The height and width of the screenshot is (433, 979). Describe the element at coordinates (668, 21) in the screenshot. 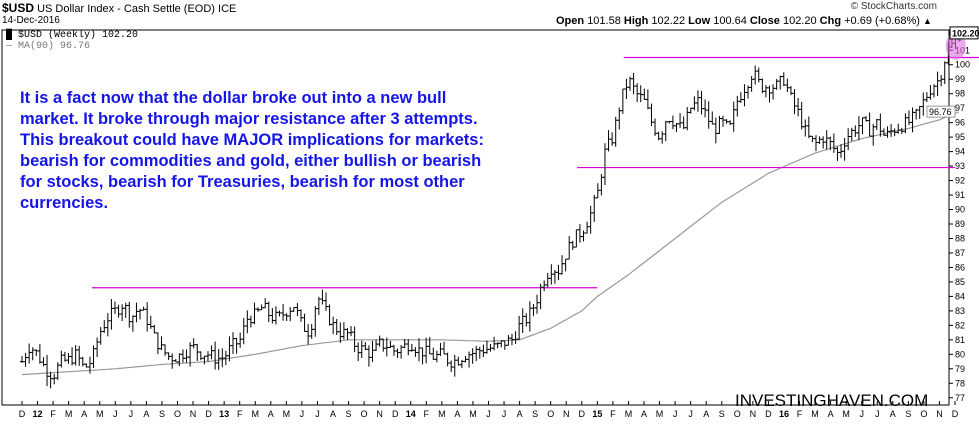

I see `high-value: 102.22` at that location.